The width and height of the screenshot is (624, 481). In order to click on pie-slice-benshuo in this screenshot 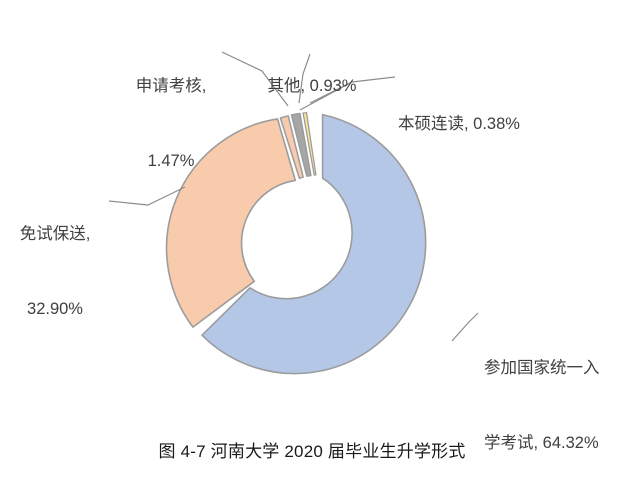, I will do `click(309, 143)`.